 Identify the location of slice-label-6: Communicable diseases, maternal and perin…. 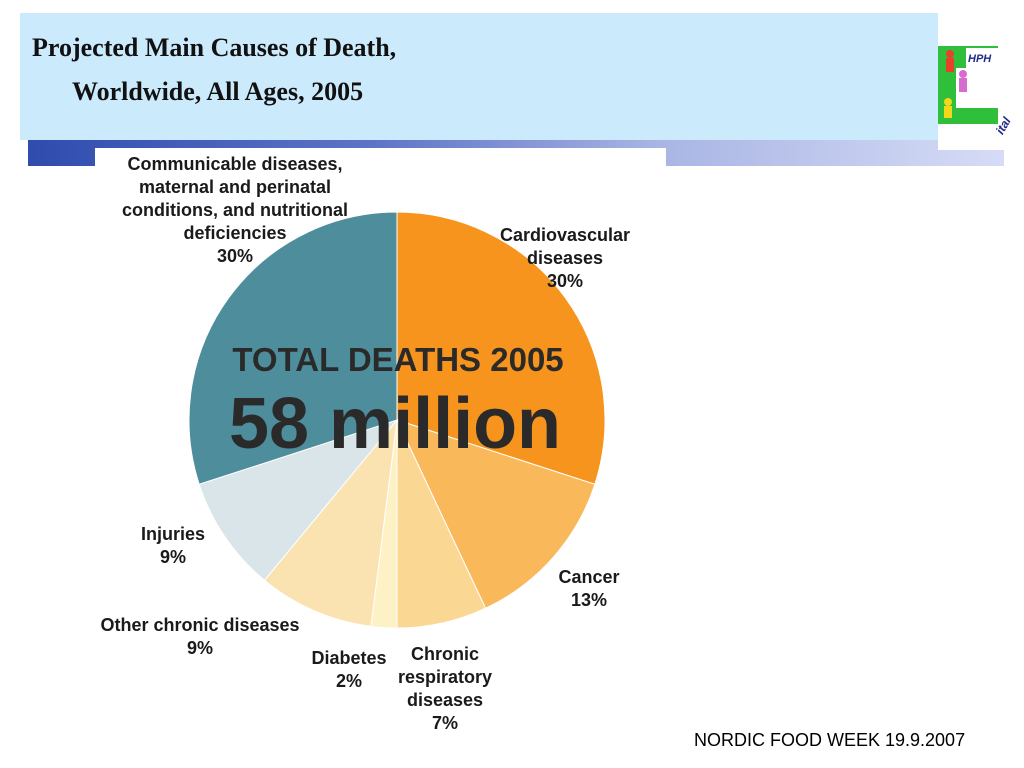
(235, 210).